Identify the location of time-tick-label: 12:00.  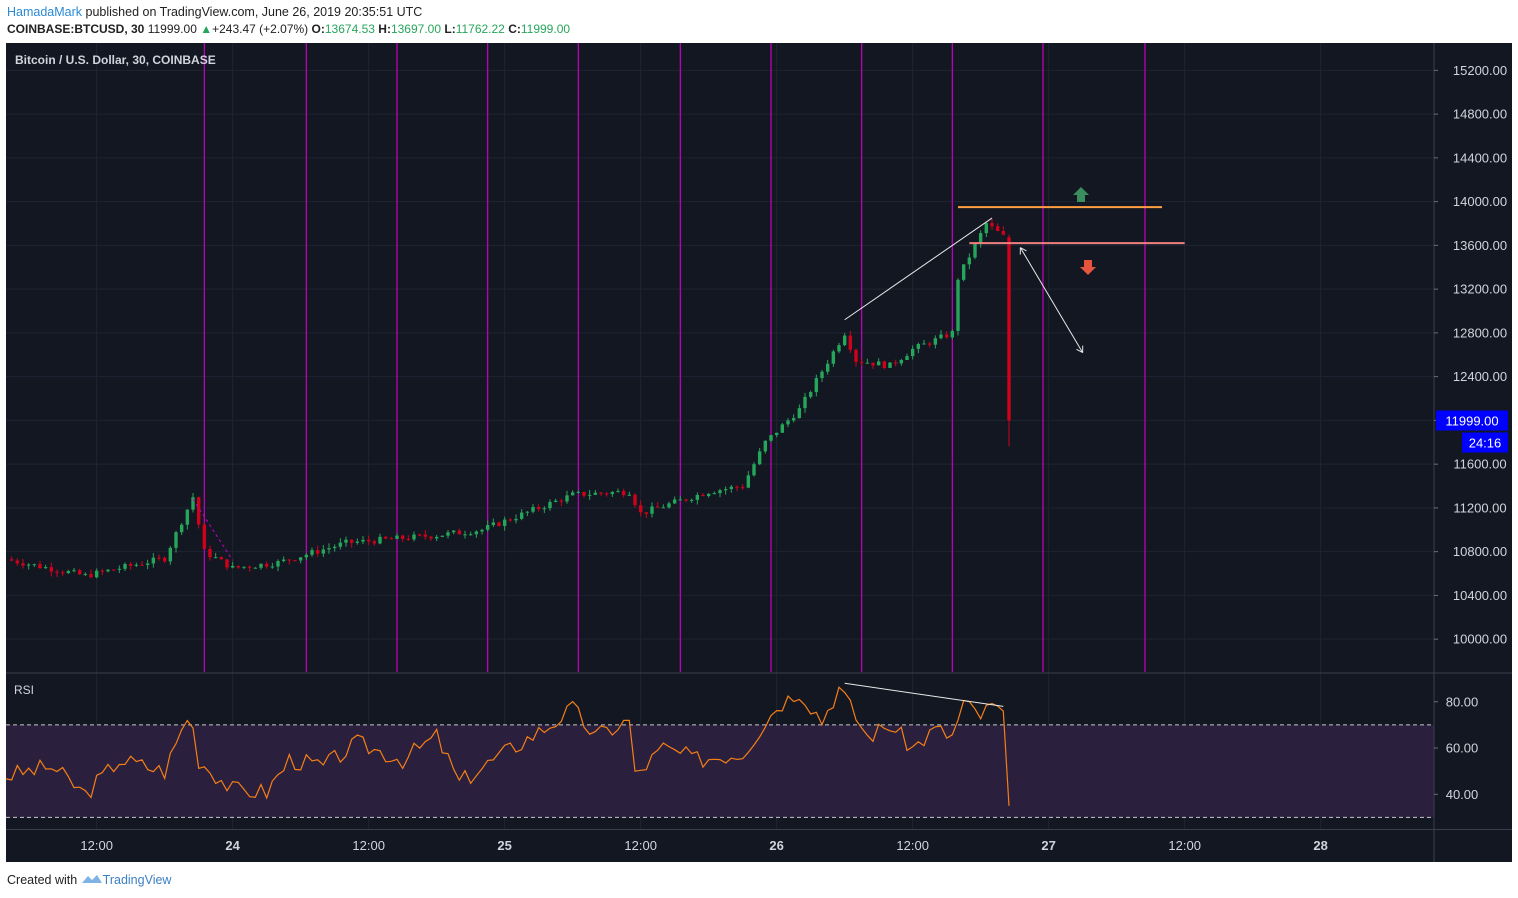
(912, 845).